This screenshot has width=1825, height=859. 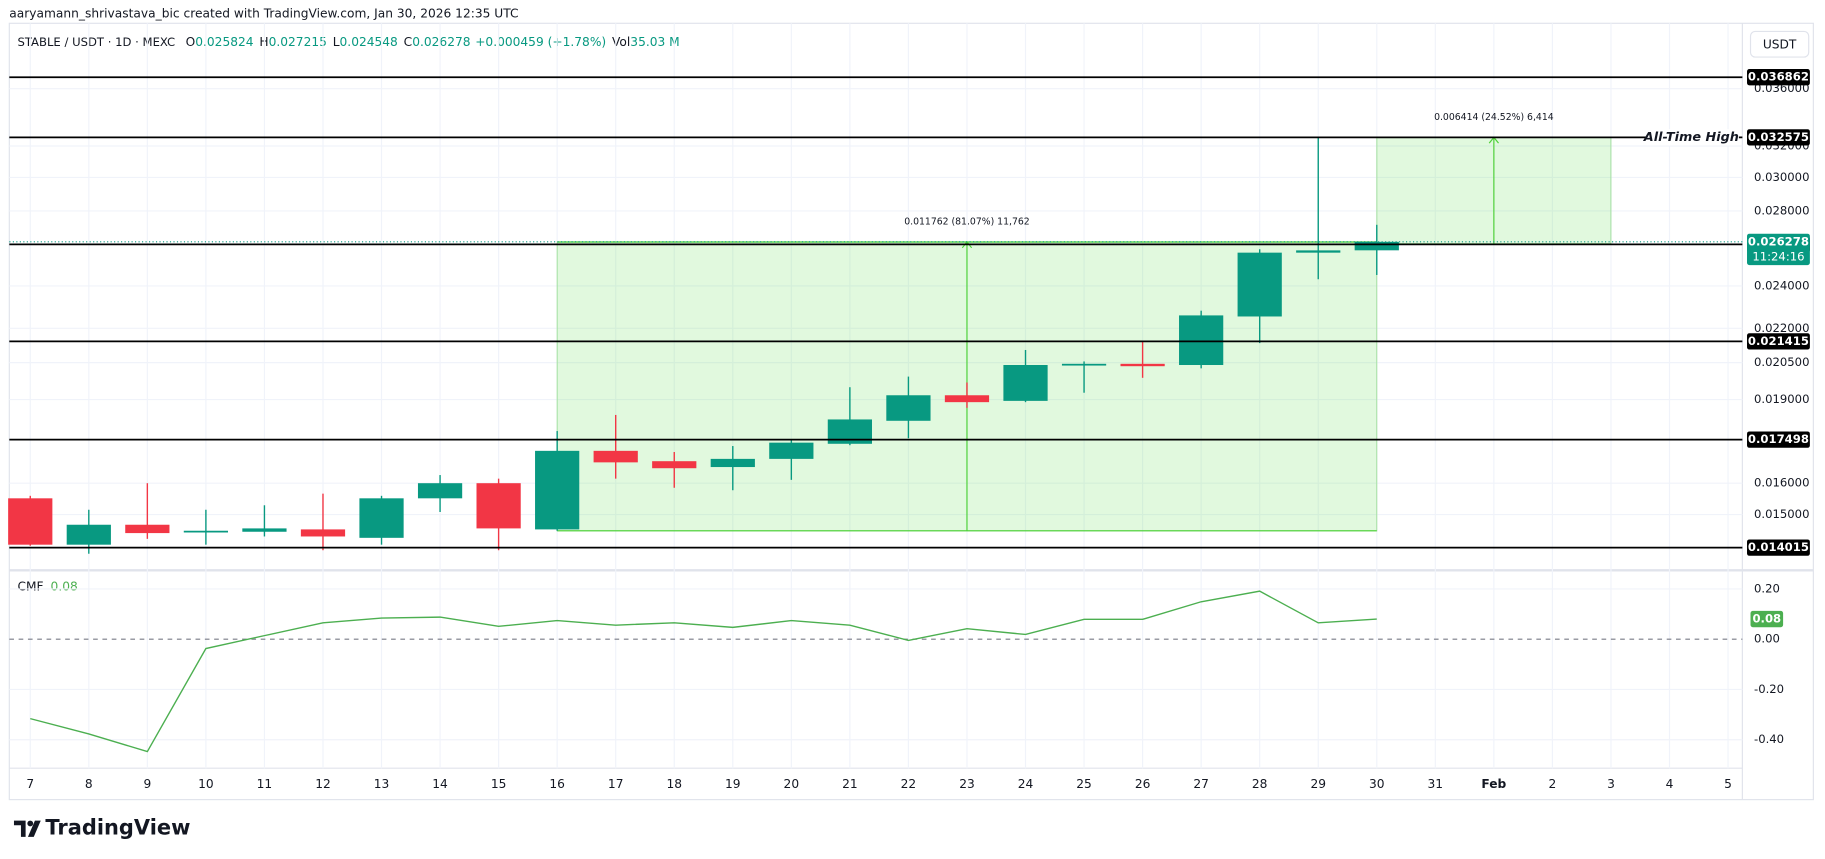 I want to click on ohlc-value: 0.025824, so click(x=224, y=41).